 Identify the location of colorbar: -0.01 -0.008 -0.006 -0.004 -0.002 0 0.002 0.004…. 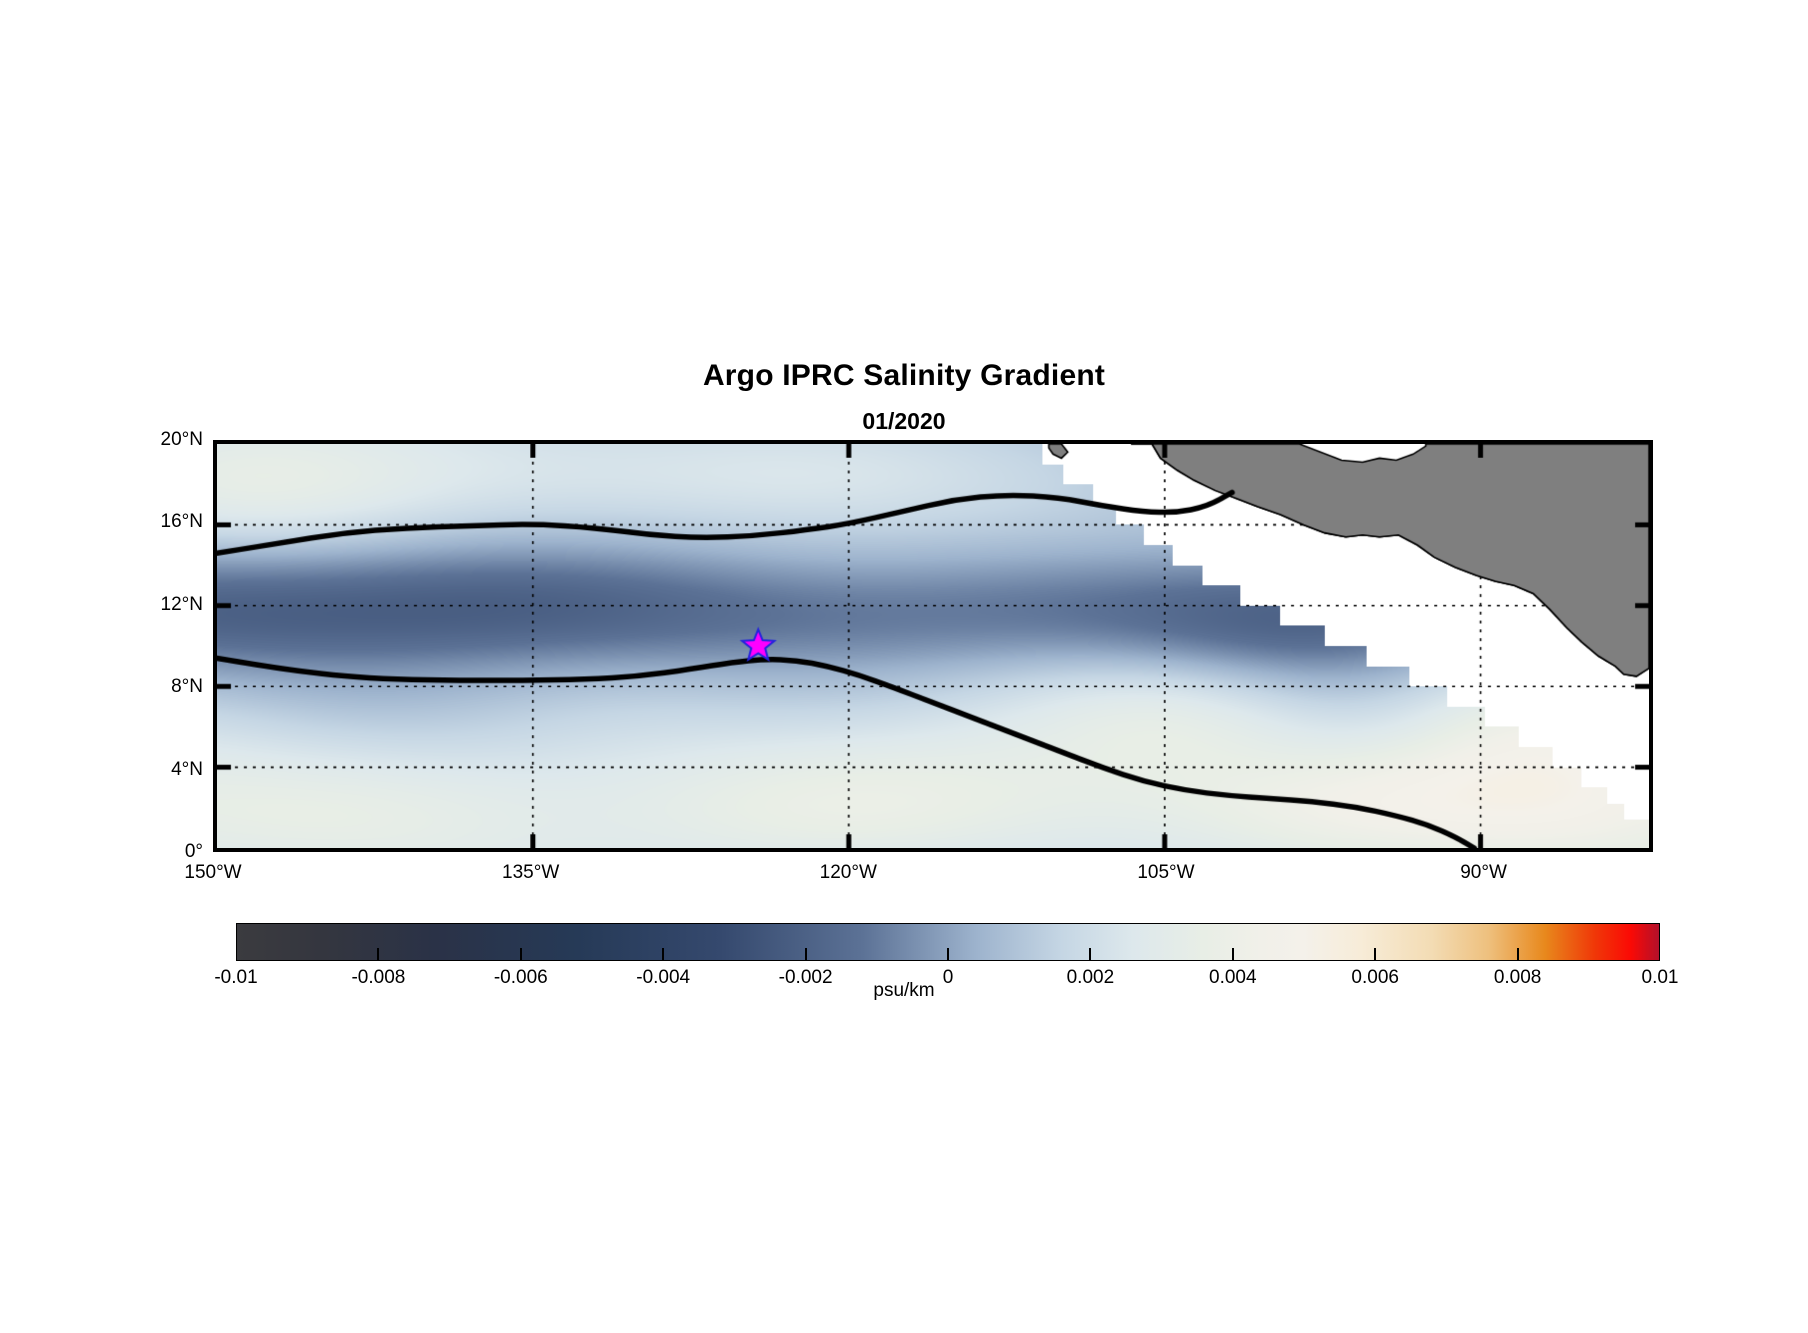
(946, 955).